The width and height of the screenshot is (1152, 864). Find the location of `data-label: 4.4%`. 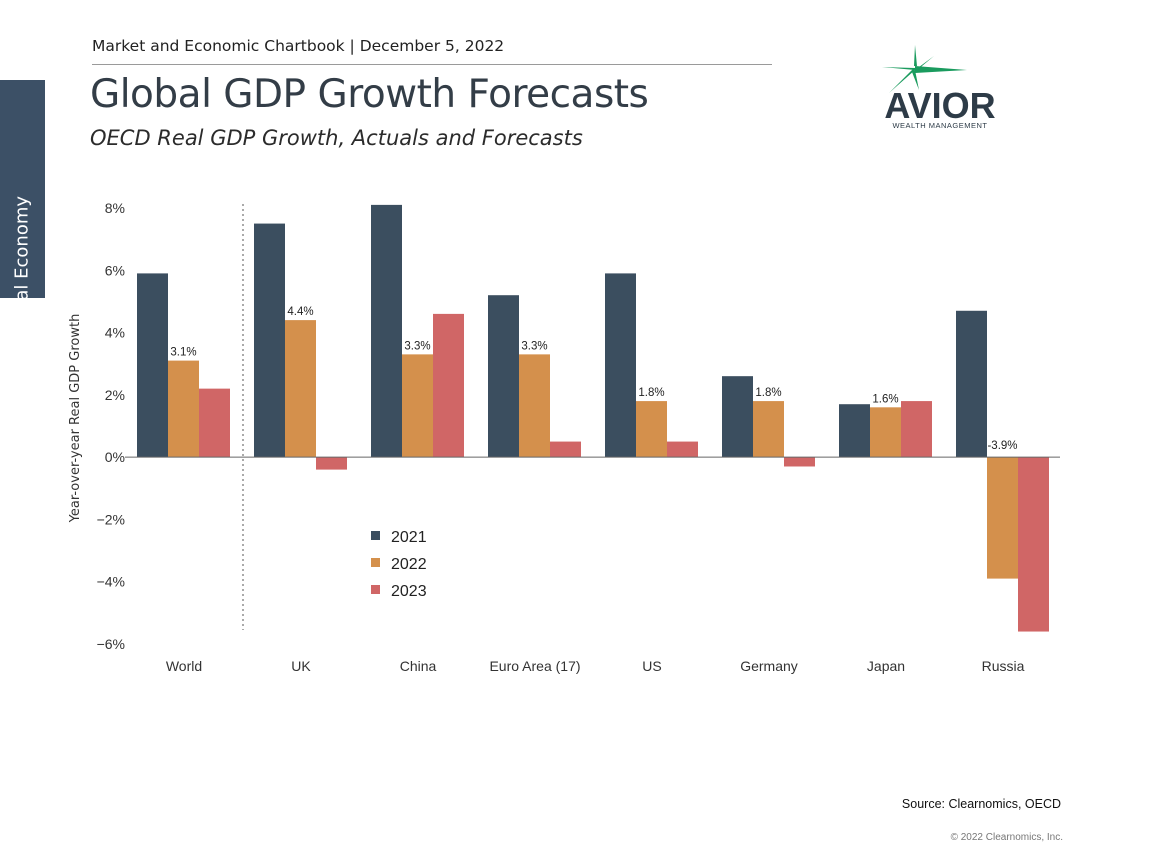

data-label: 4.4% is located at coordinates (300, 312).